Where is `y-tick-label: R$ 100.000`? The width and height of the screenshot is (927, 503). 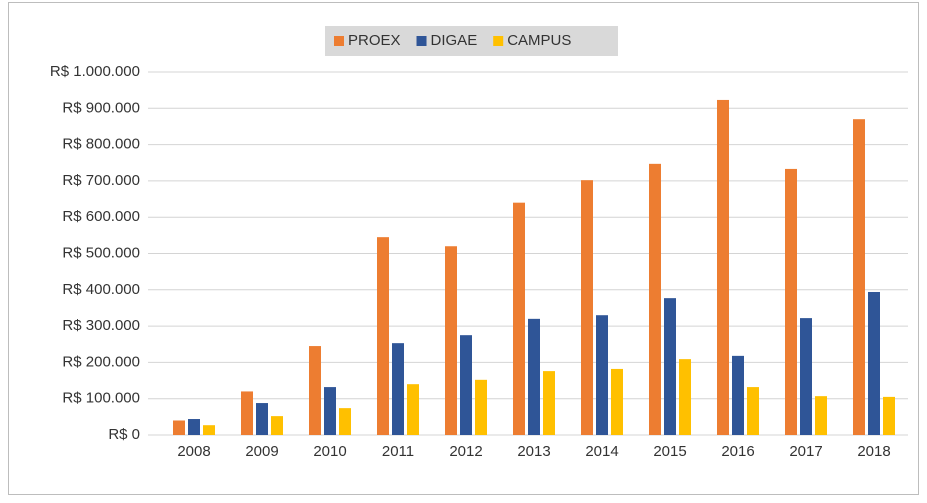
y-tick-label: R$ 100.000 is located at coordinates (101, 398).